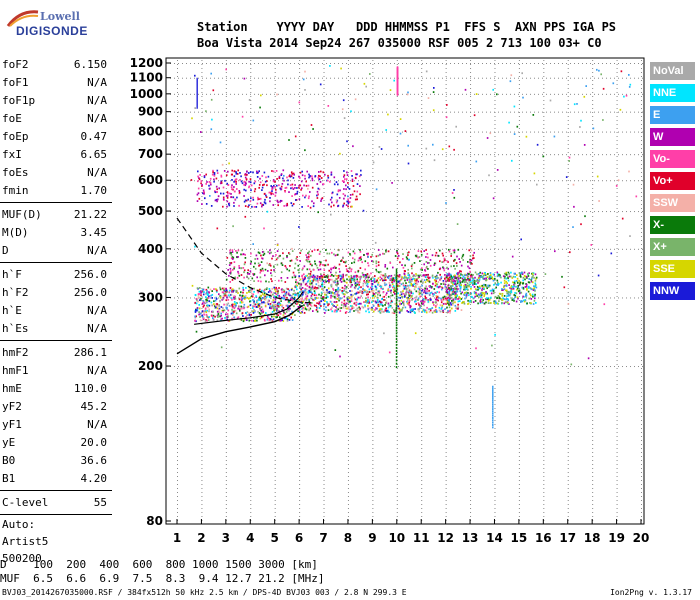  I want to click on param-row: foF1p N/A, so click(56, 101).